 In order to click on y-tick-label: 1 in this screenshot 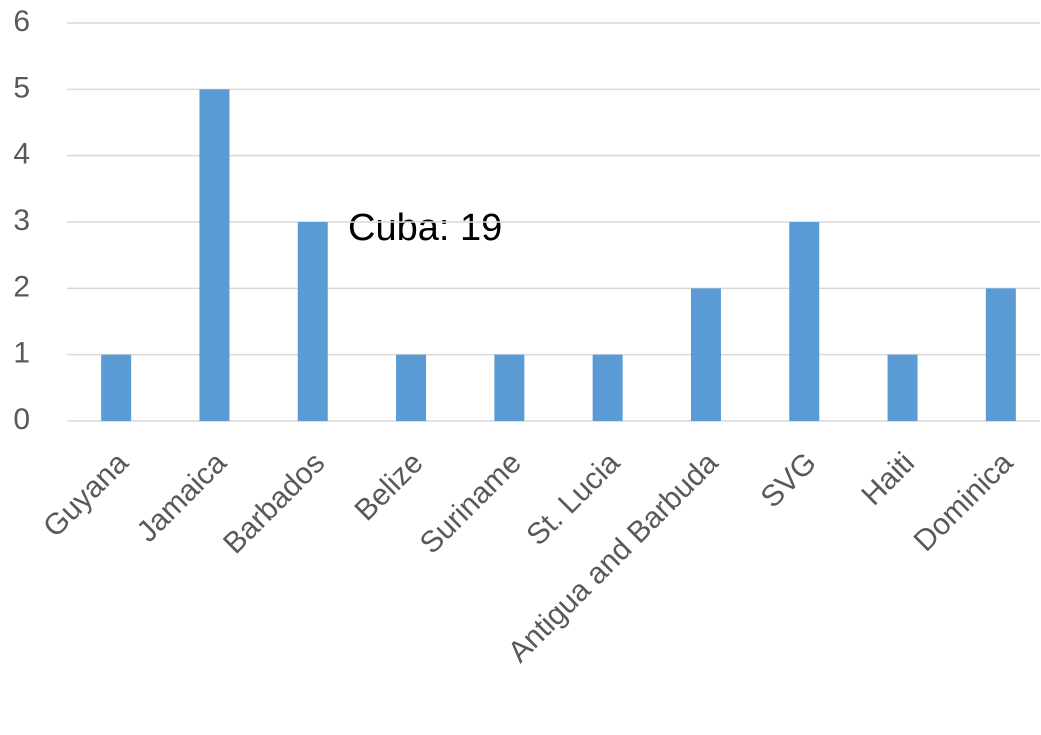, I will do `click(21, 353)`.